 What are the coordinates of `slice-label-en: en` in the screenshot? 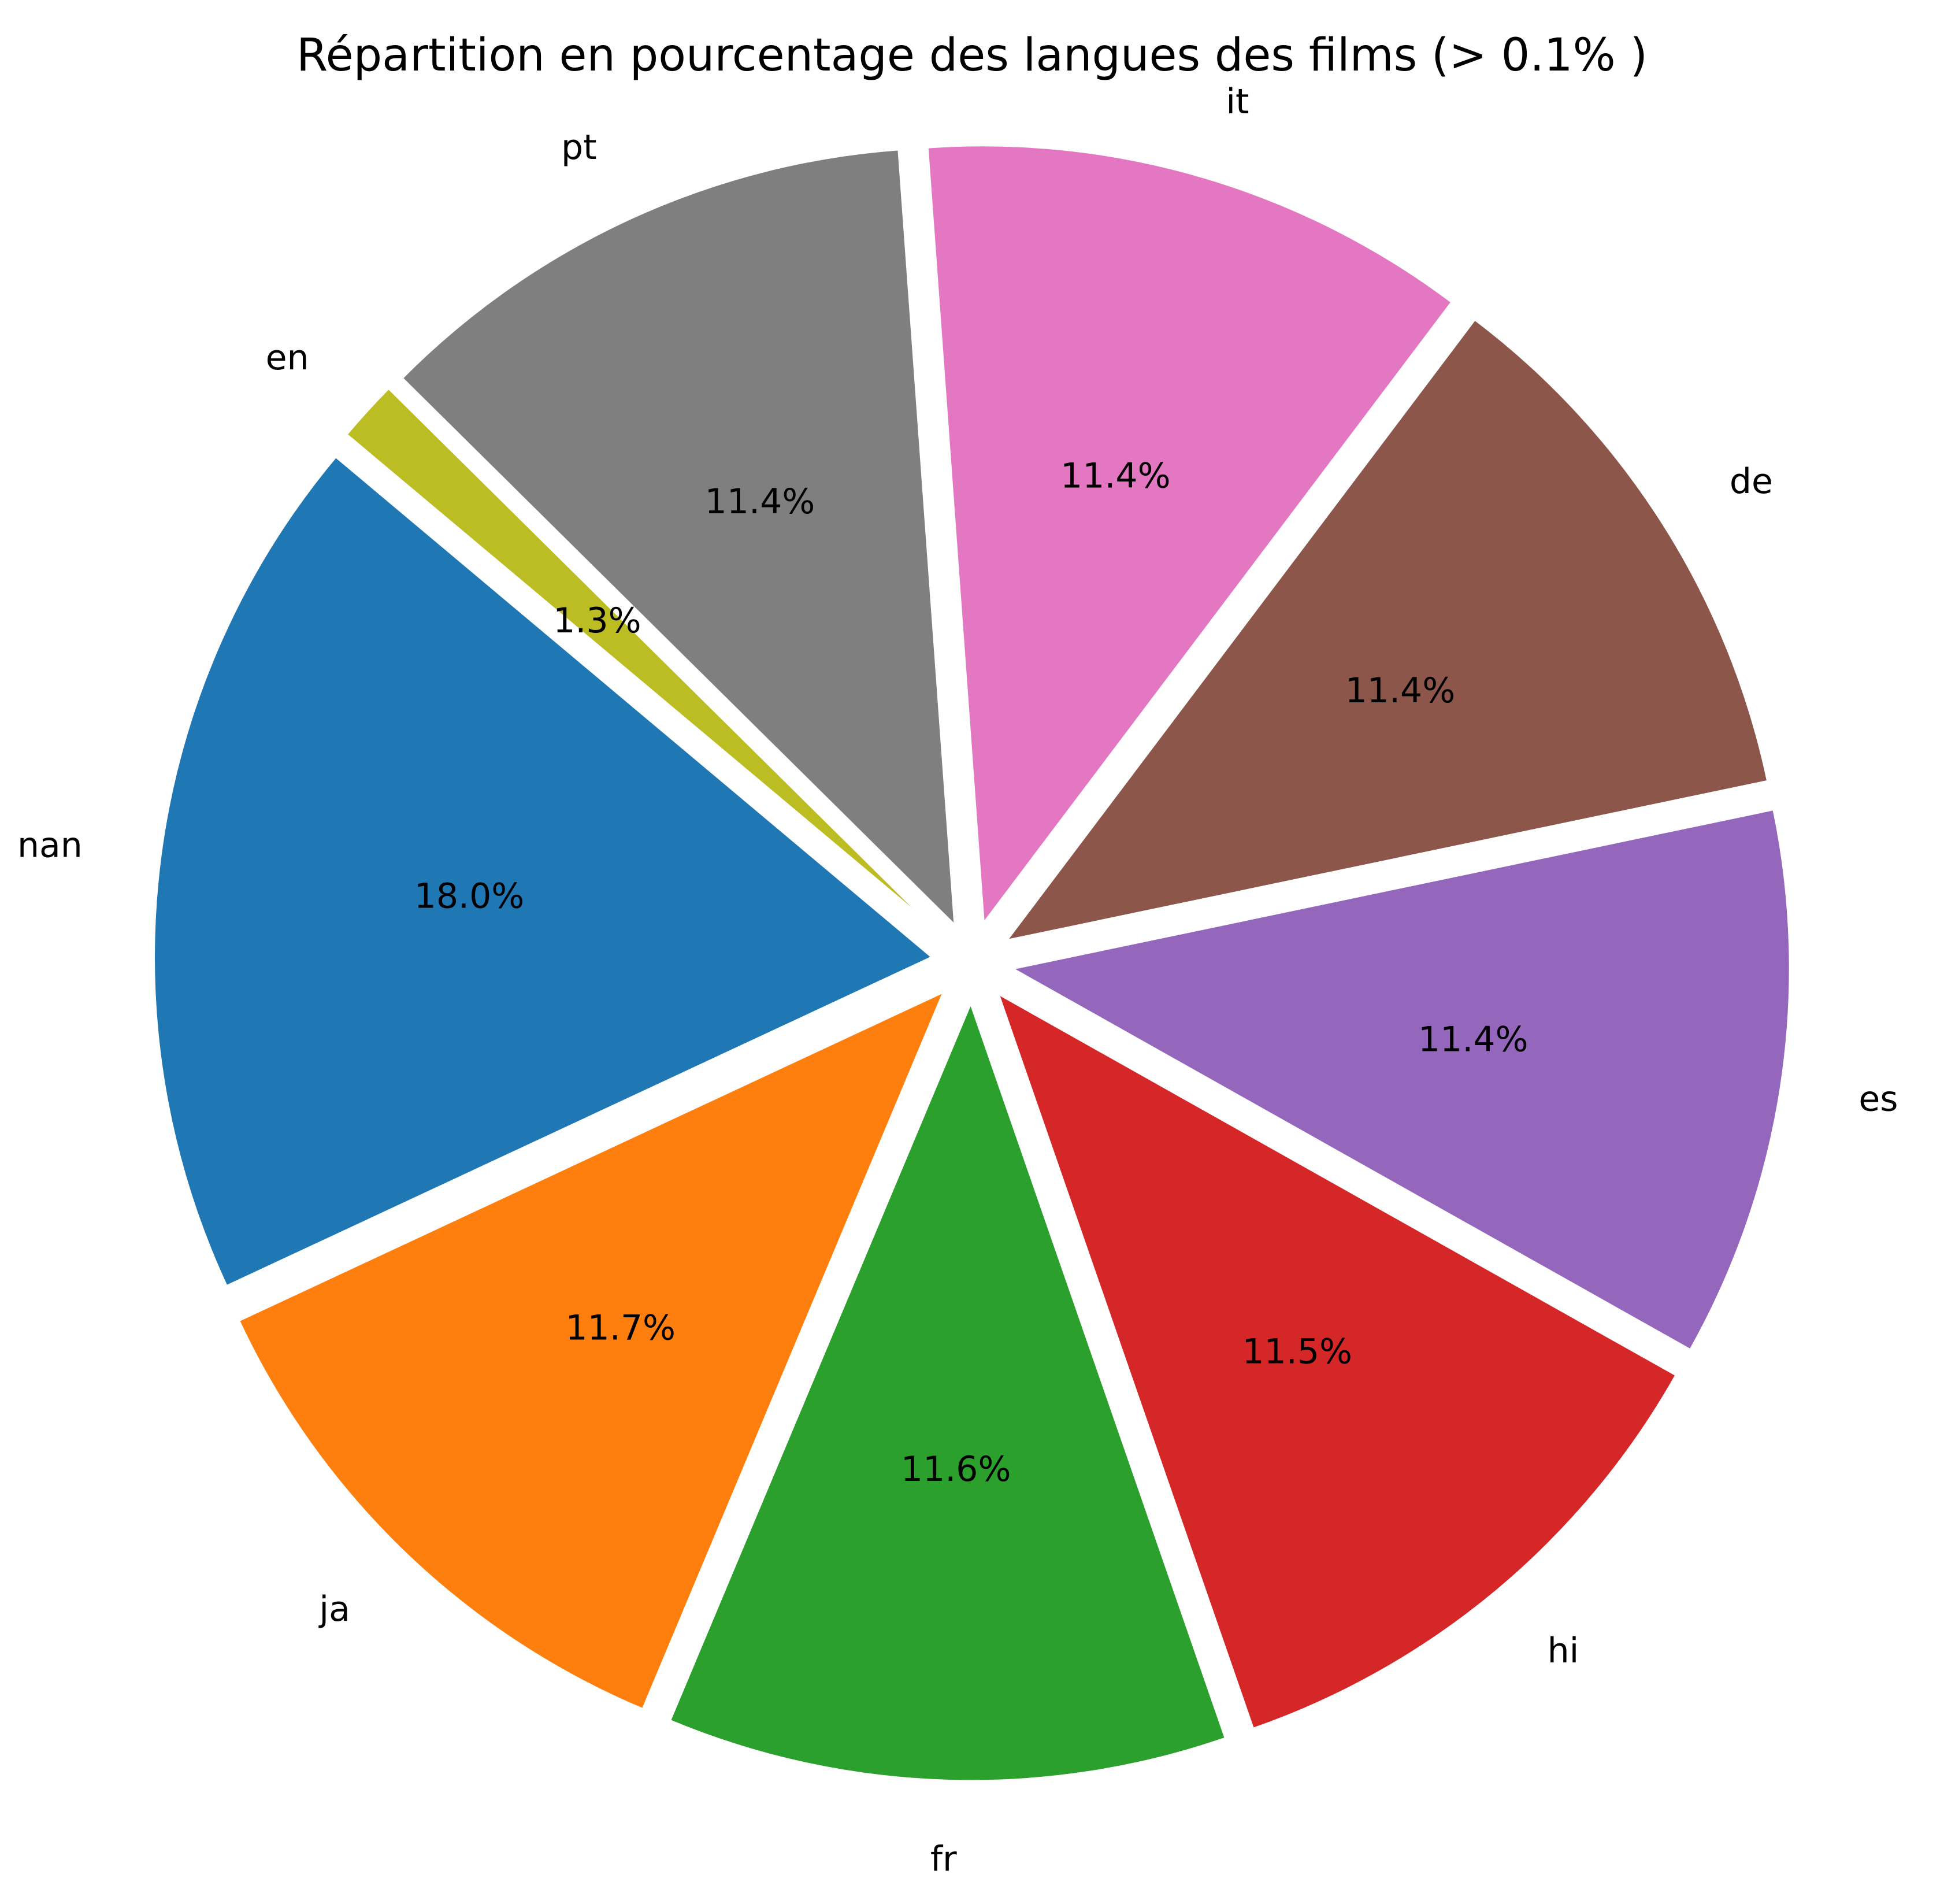 It's located at (287, 358).